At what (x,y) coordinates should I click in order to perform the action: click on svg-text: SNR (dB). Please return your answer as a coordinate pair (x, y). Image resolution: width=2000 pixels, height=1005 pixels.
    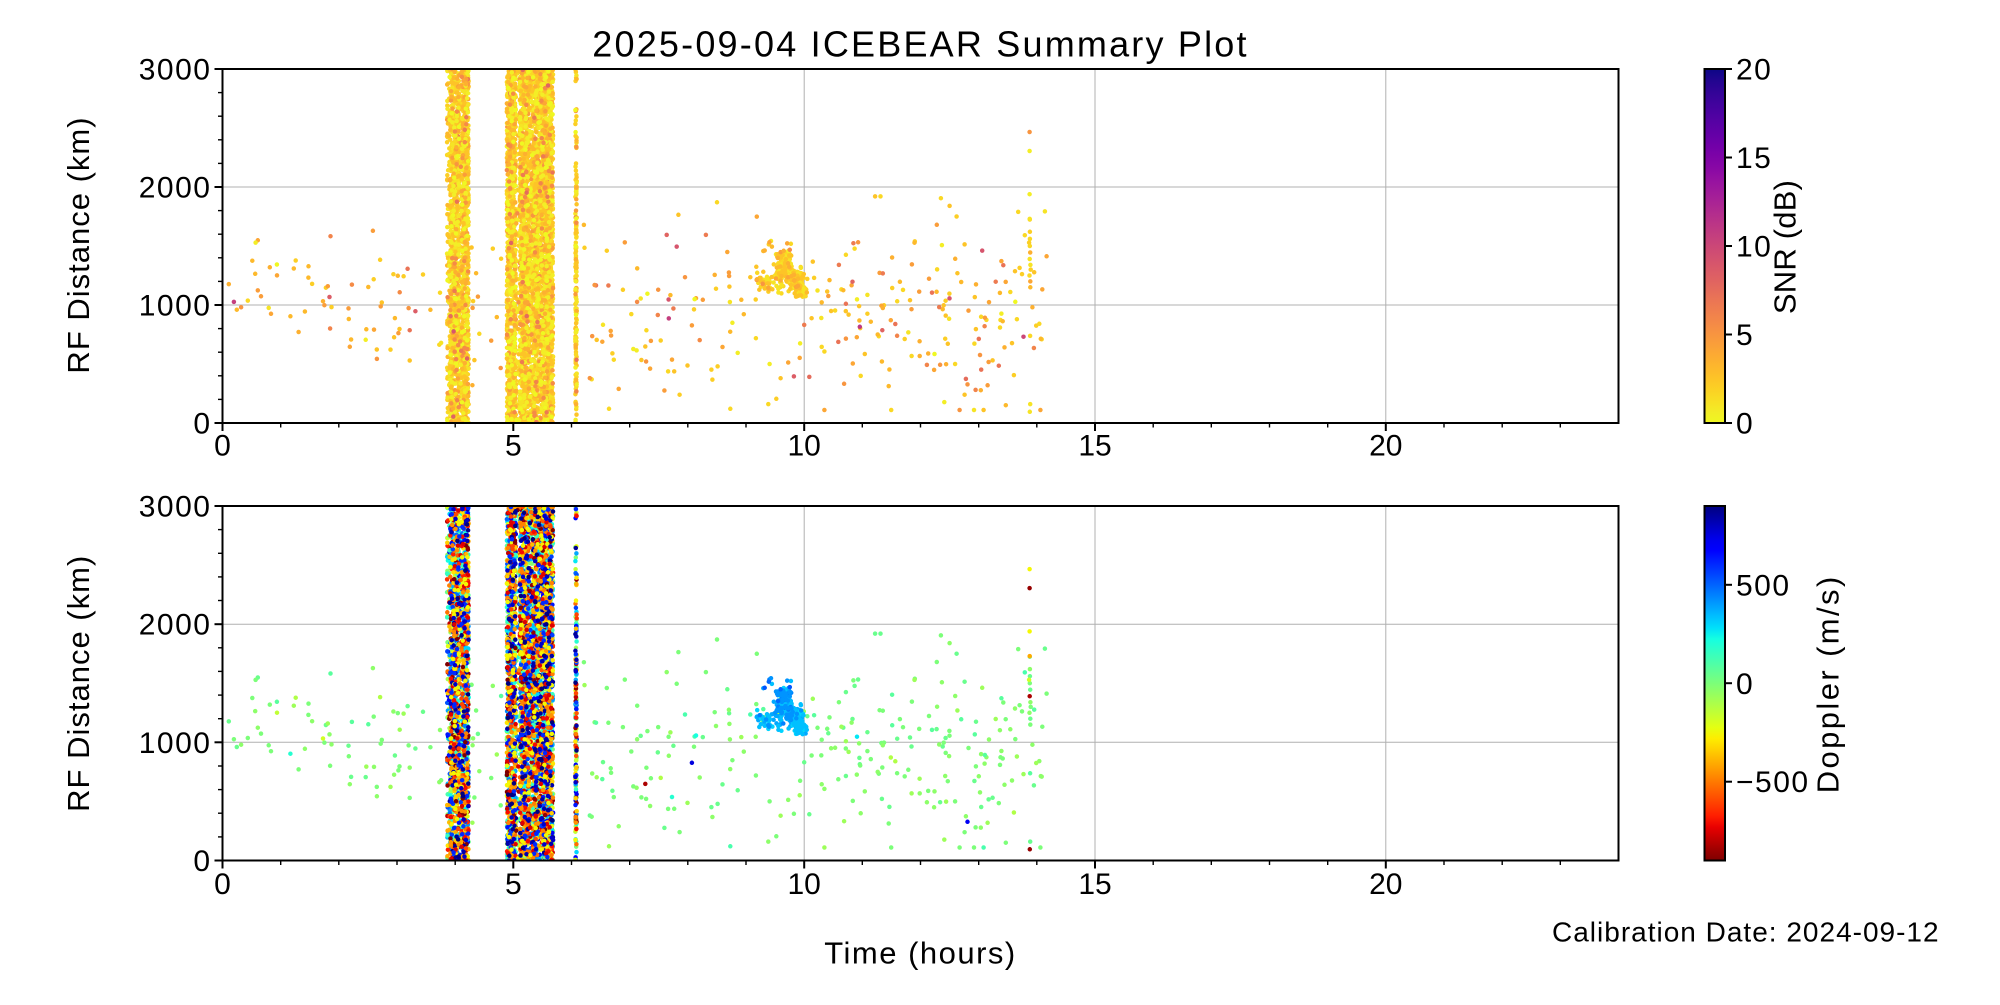
    Looking at the image, I should click on (1785, 247).